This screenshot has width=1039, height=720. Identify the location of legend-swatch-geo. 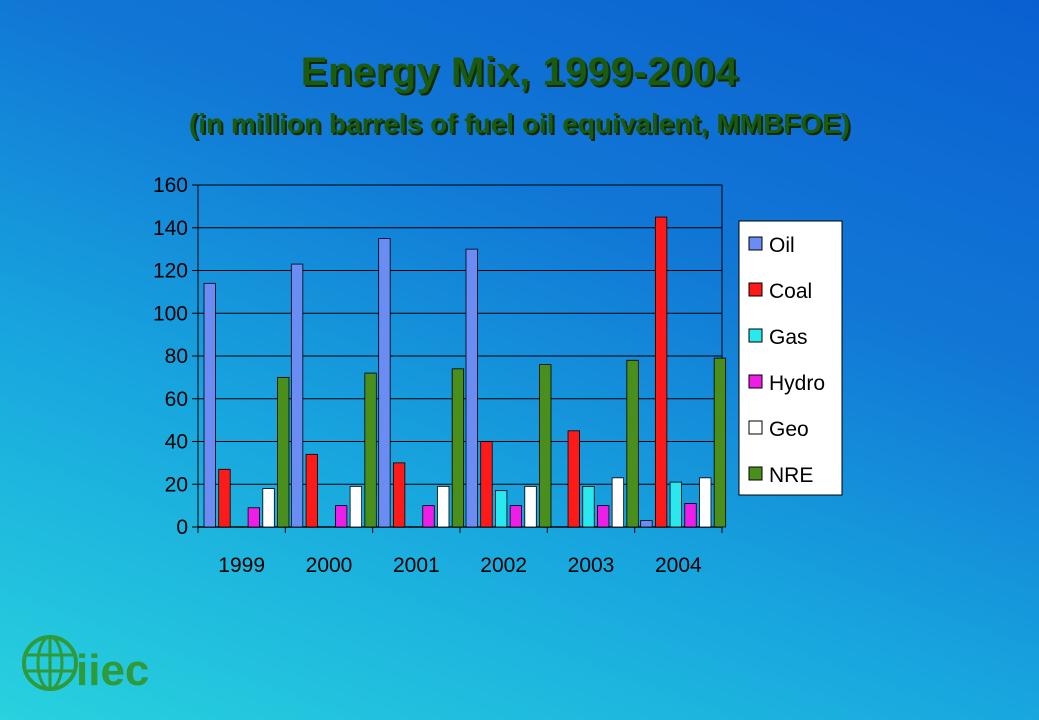
(755, 427).